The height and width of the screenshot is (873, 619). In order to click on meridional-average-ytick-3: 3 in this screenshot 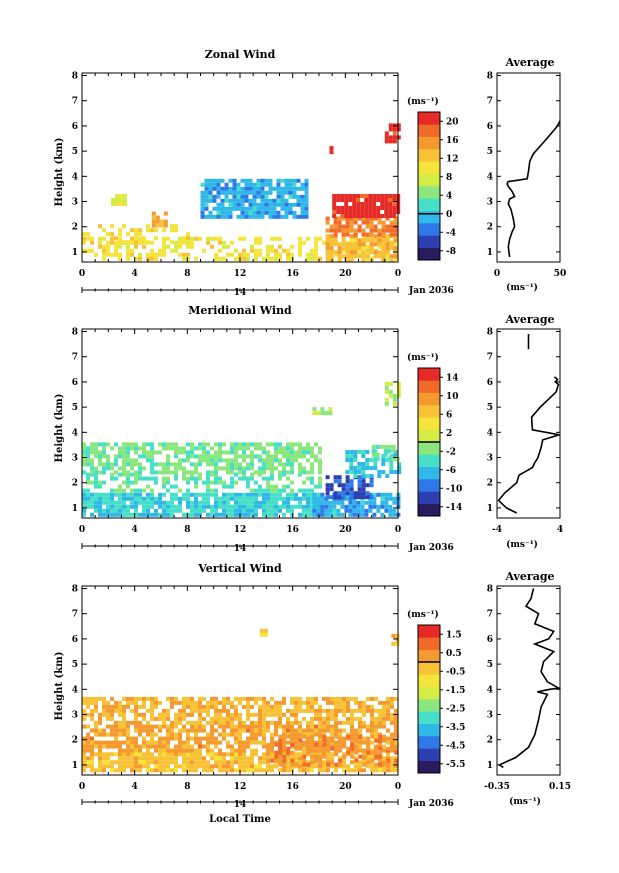, I will do `click(490, 459)`.